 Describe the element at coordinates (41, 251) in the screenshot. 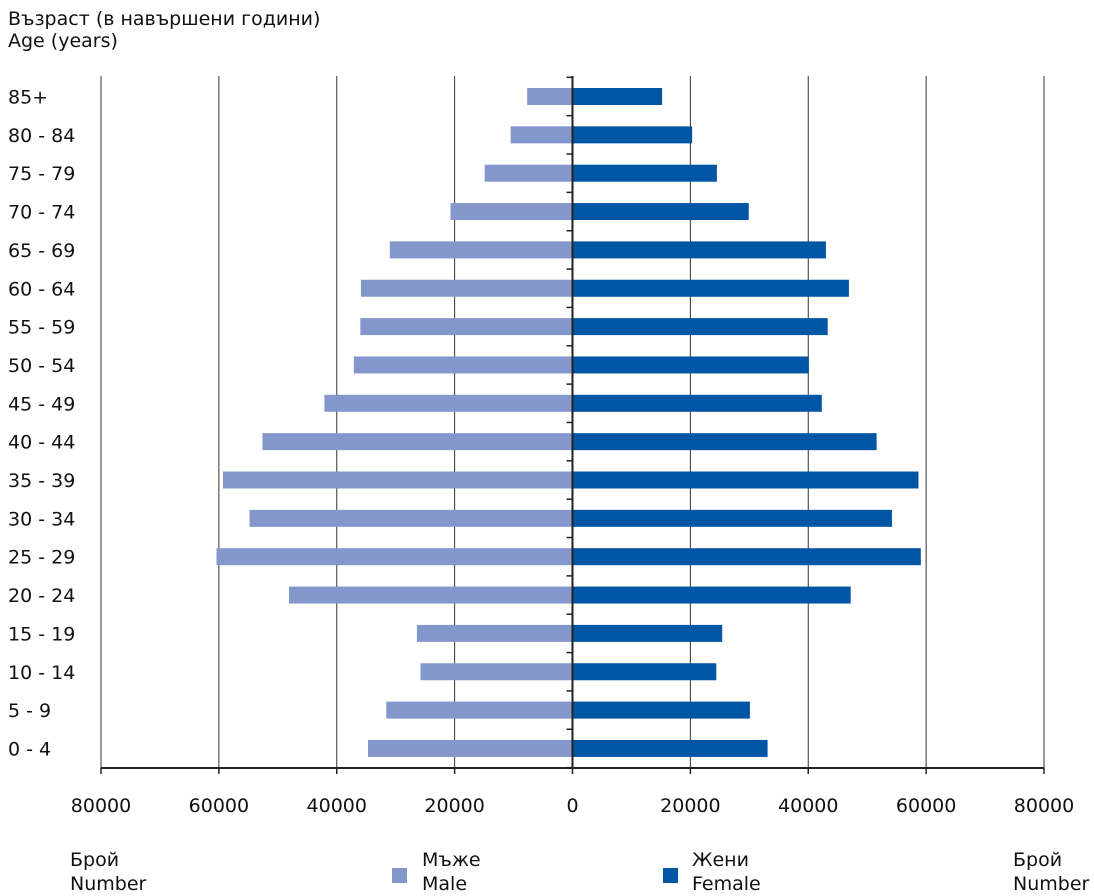

I see `y-tick-label: 65 - 69` at that location.